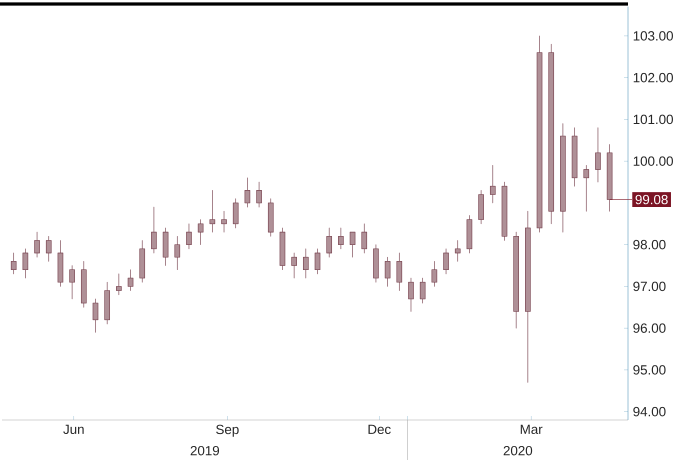  Describe the element at coordinates (73, 429) in the screenshot. I see `x-tick-label: Jun` at that location.